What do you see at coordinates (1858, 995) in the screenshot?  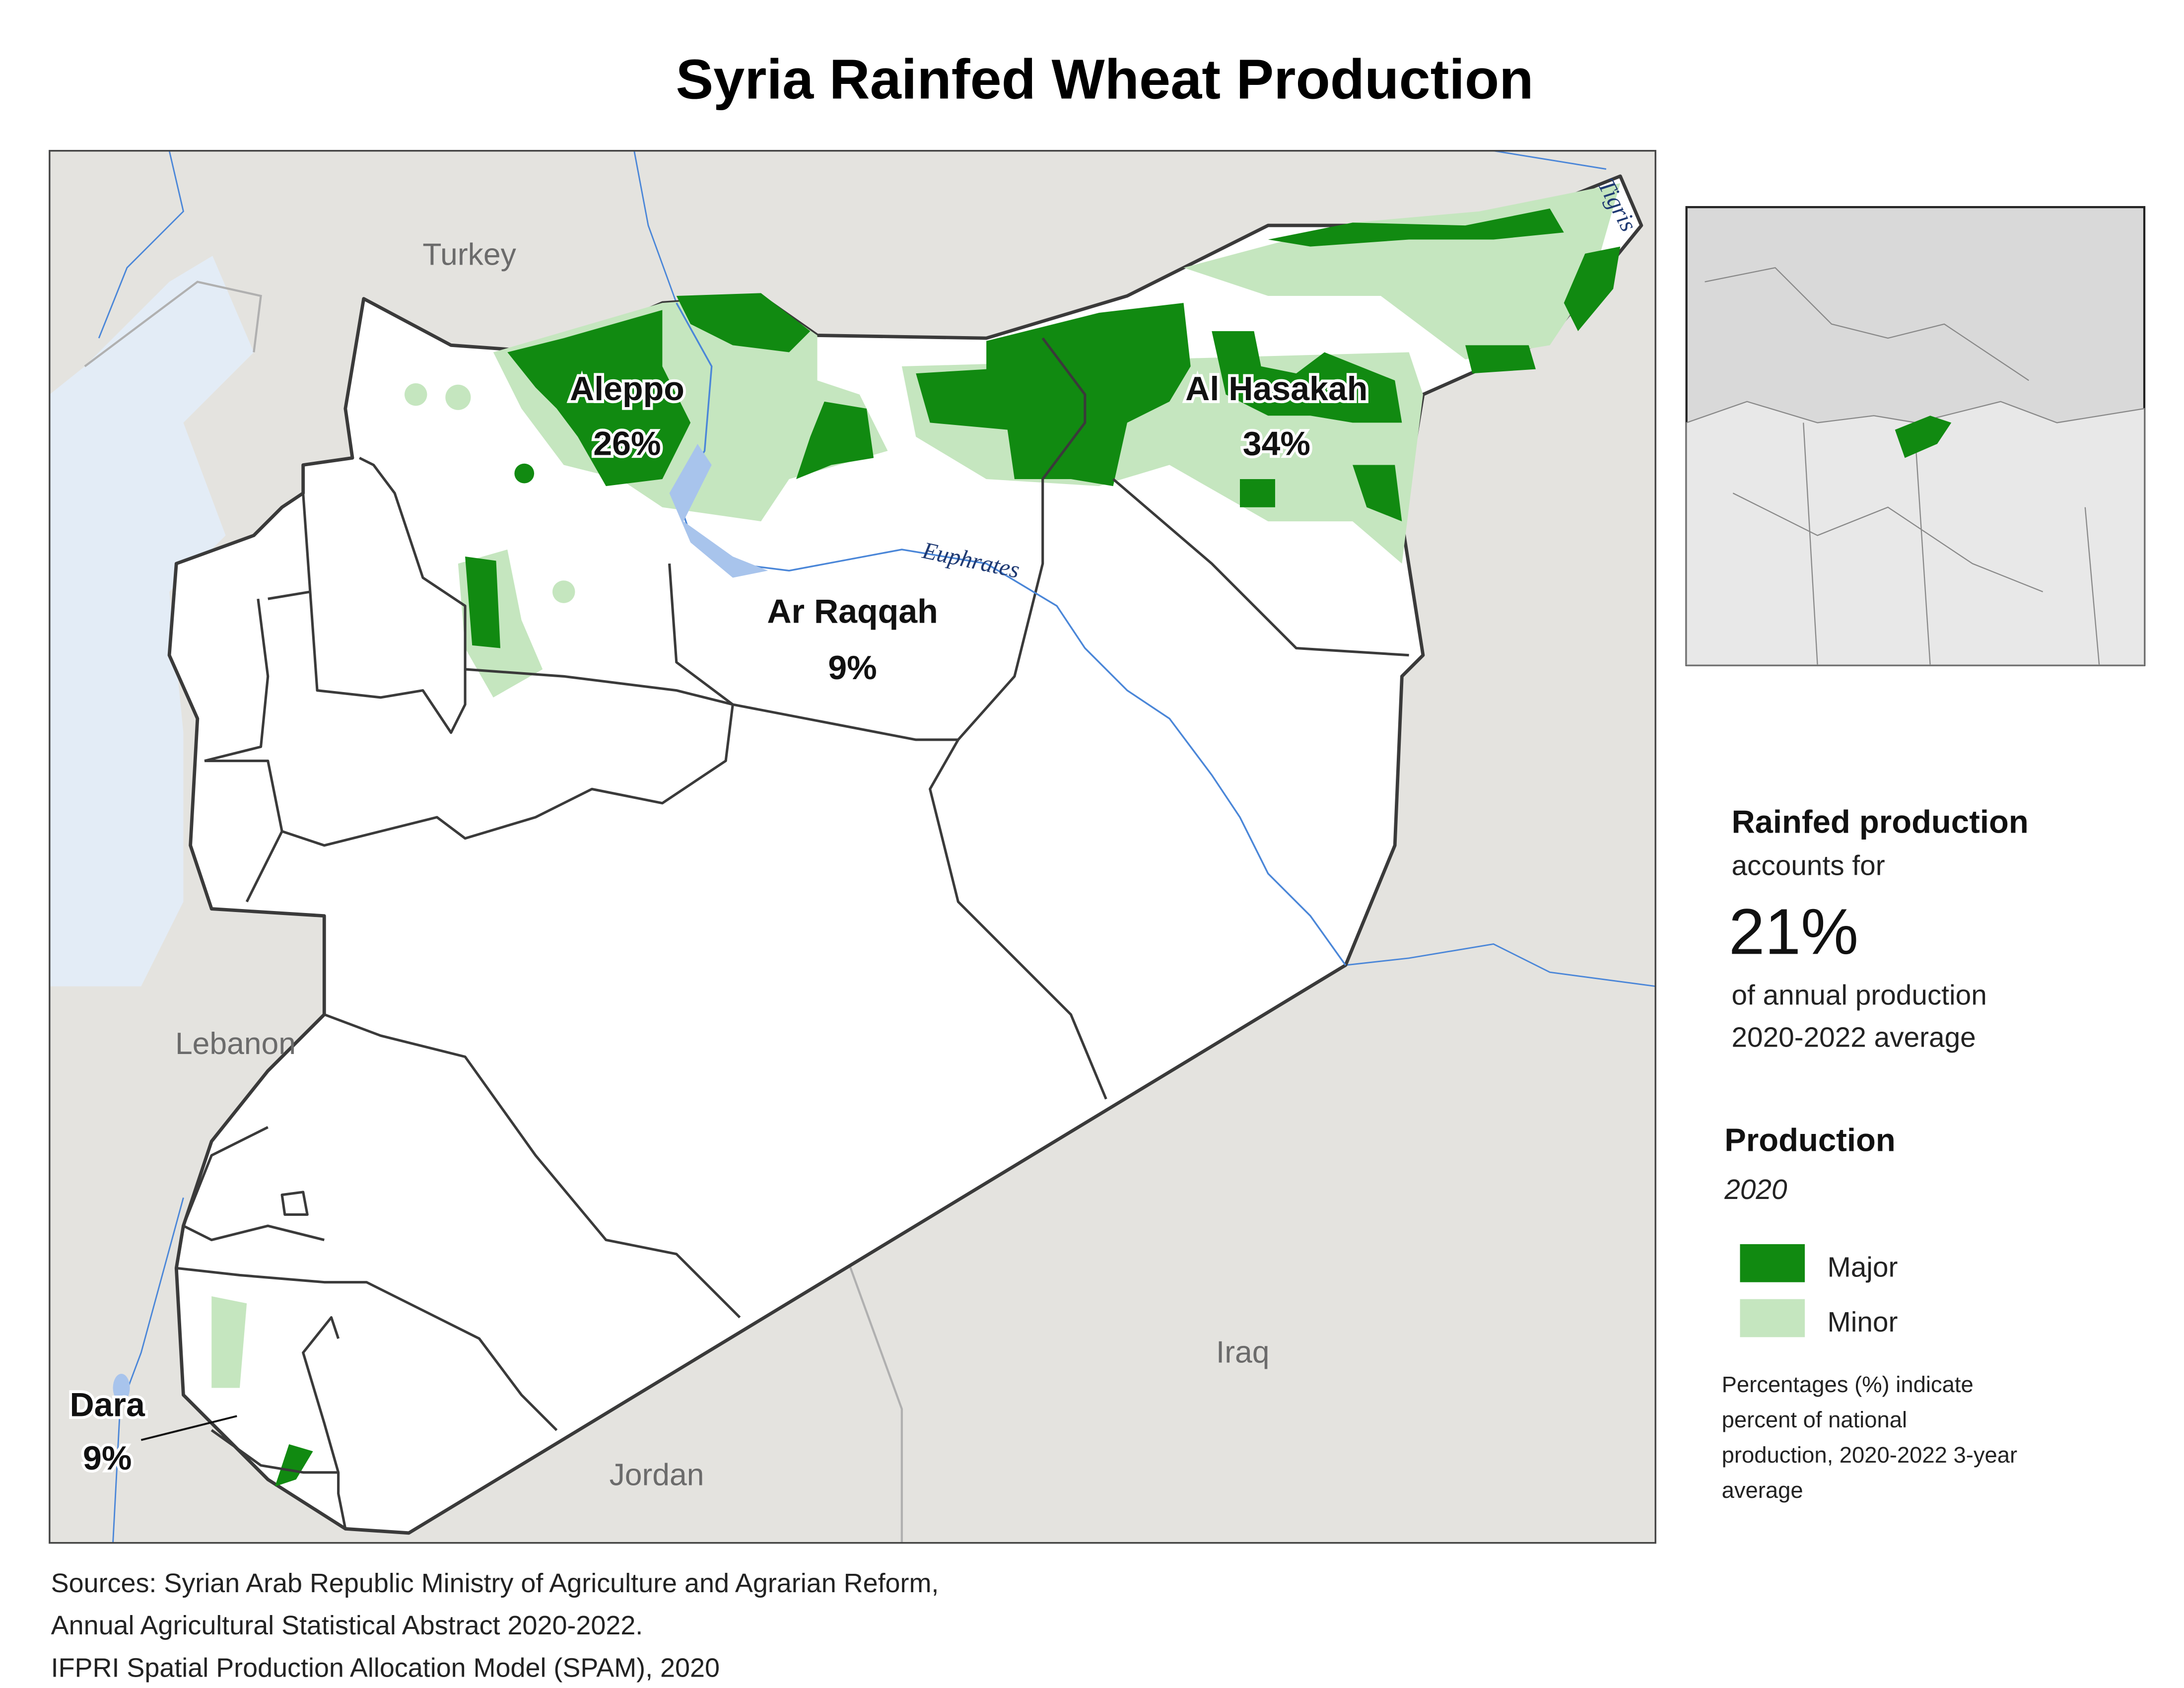 I see `summary-text: of annual production` at bounding box center [1858, 995].